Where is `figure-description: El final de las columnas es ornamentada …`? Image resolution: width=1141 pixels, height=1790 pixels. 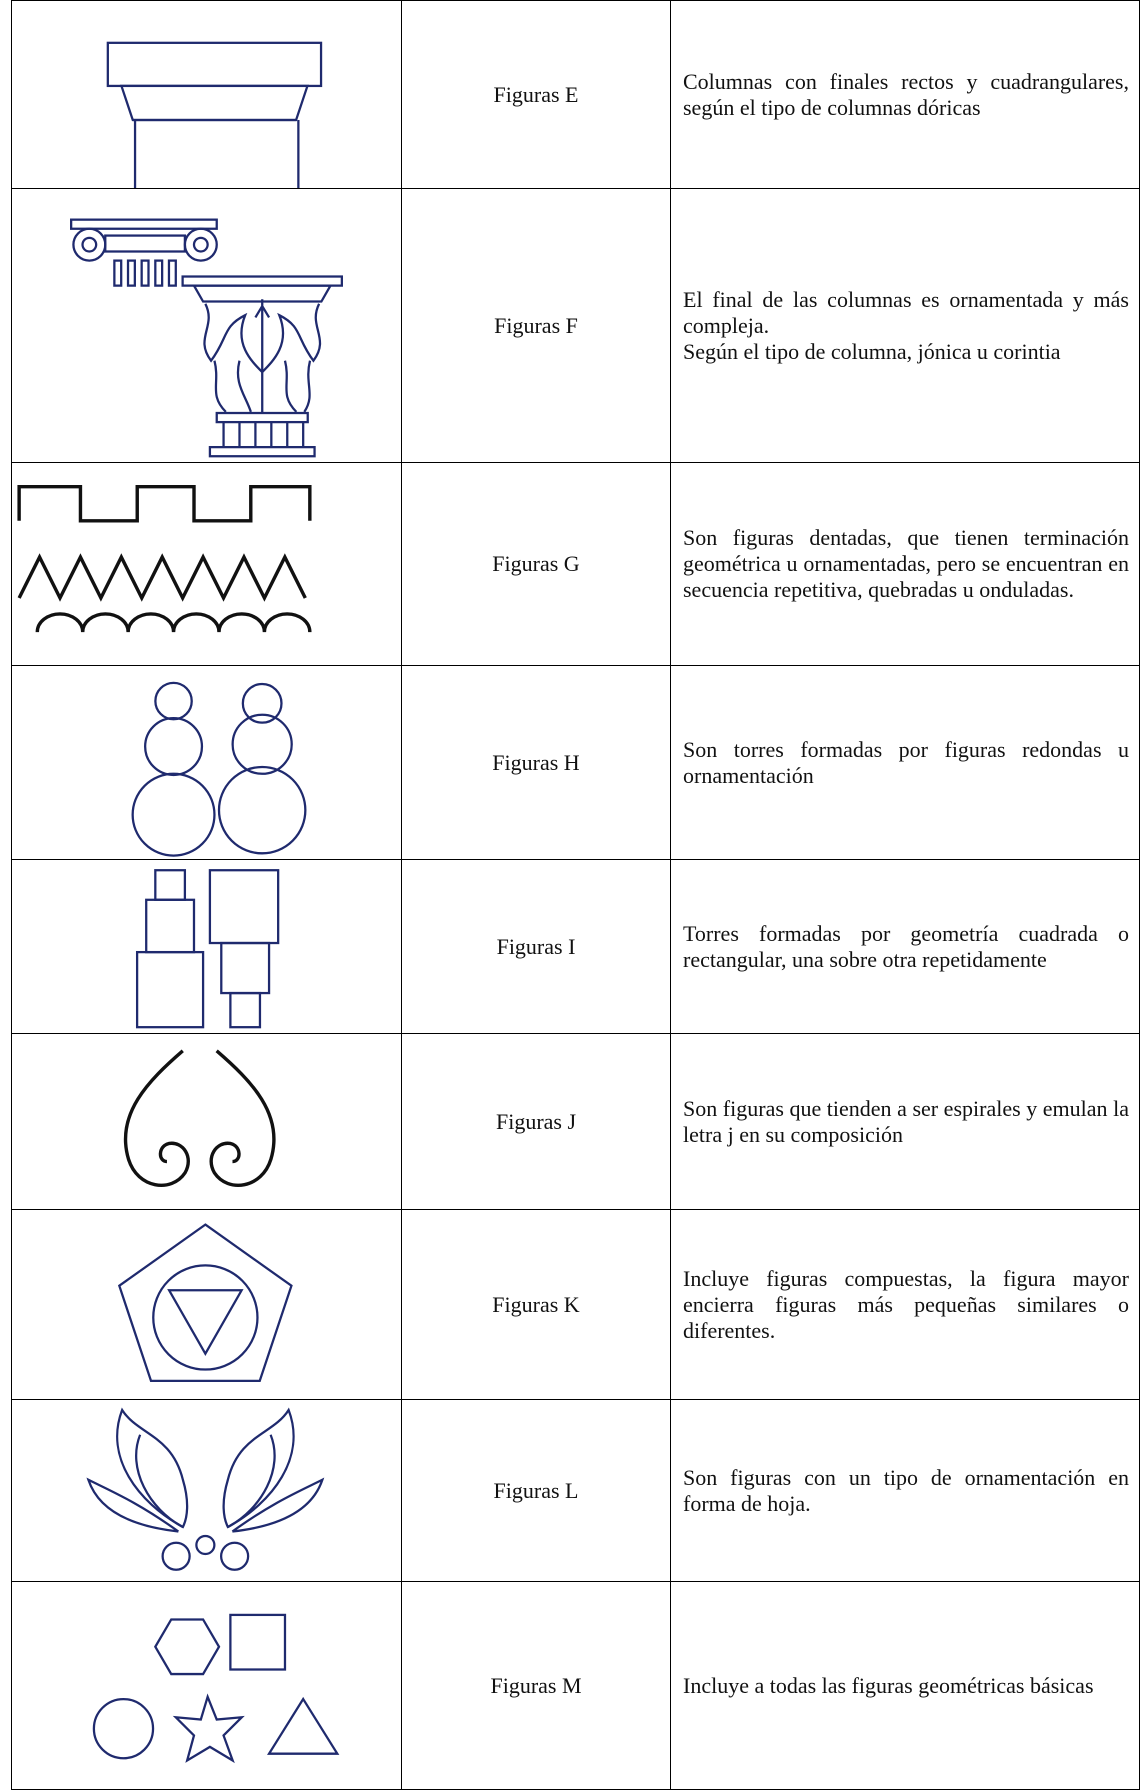
figure-description: El final de las columnas es ornamentada … is located at coordinates (905, 325).